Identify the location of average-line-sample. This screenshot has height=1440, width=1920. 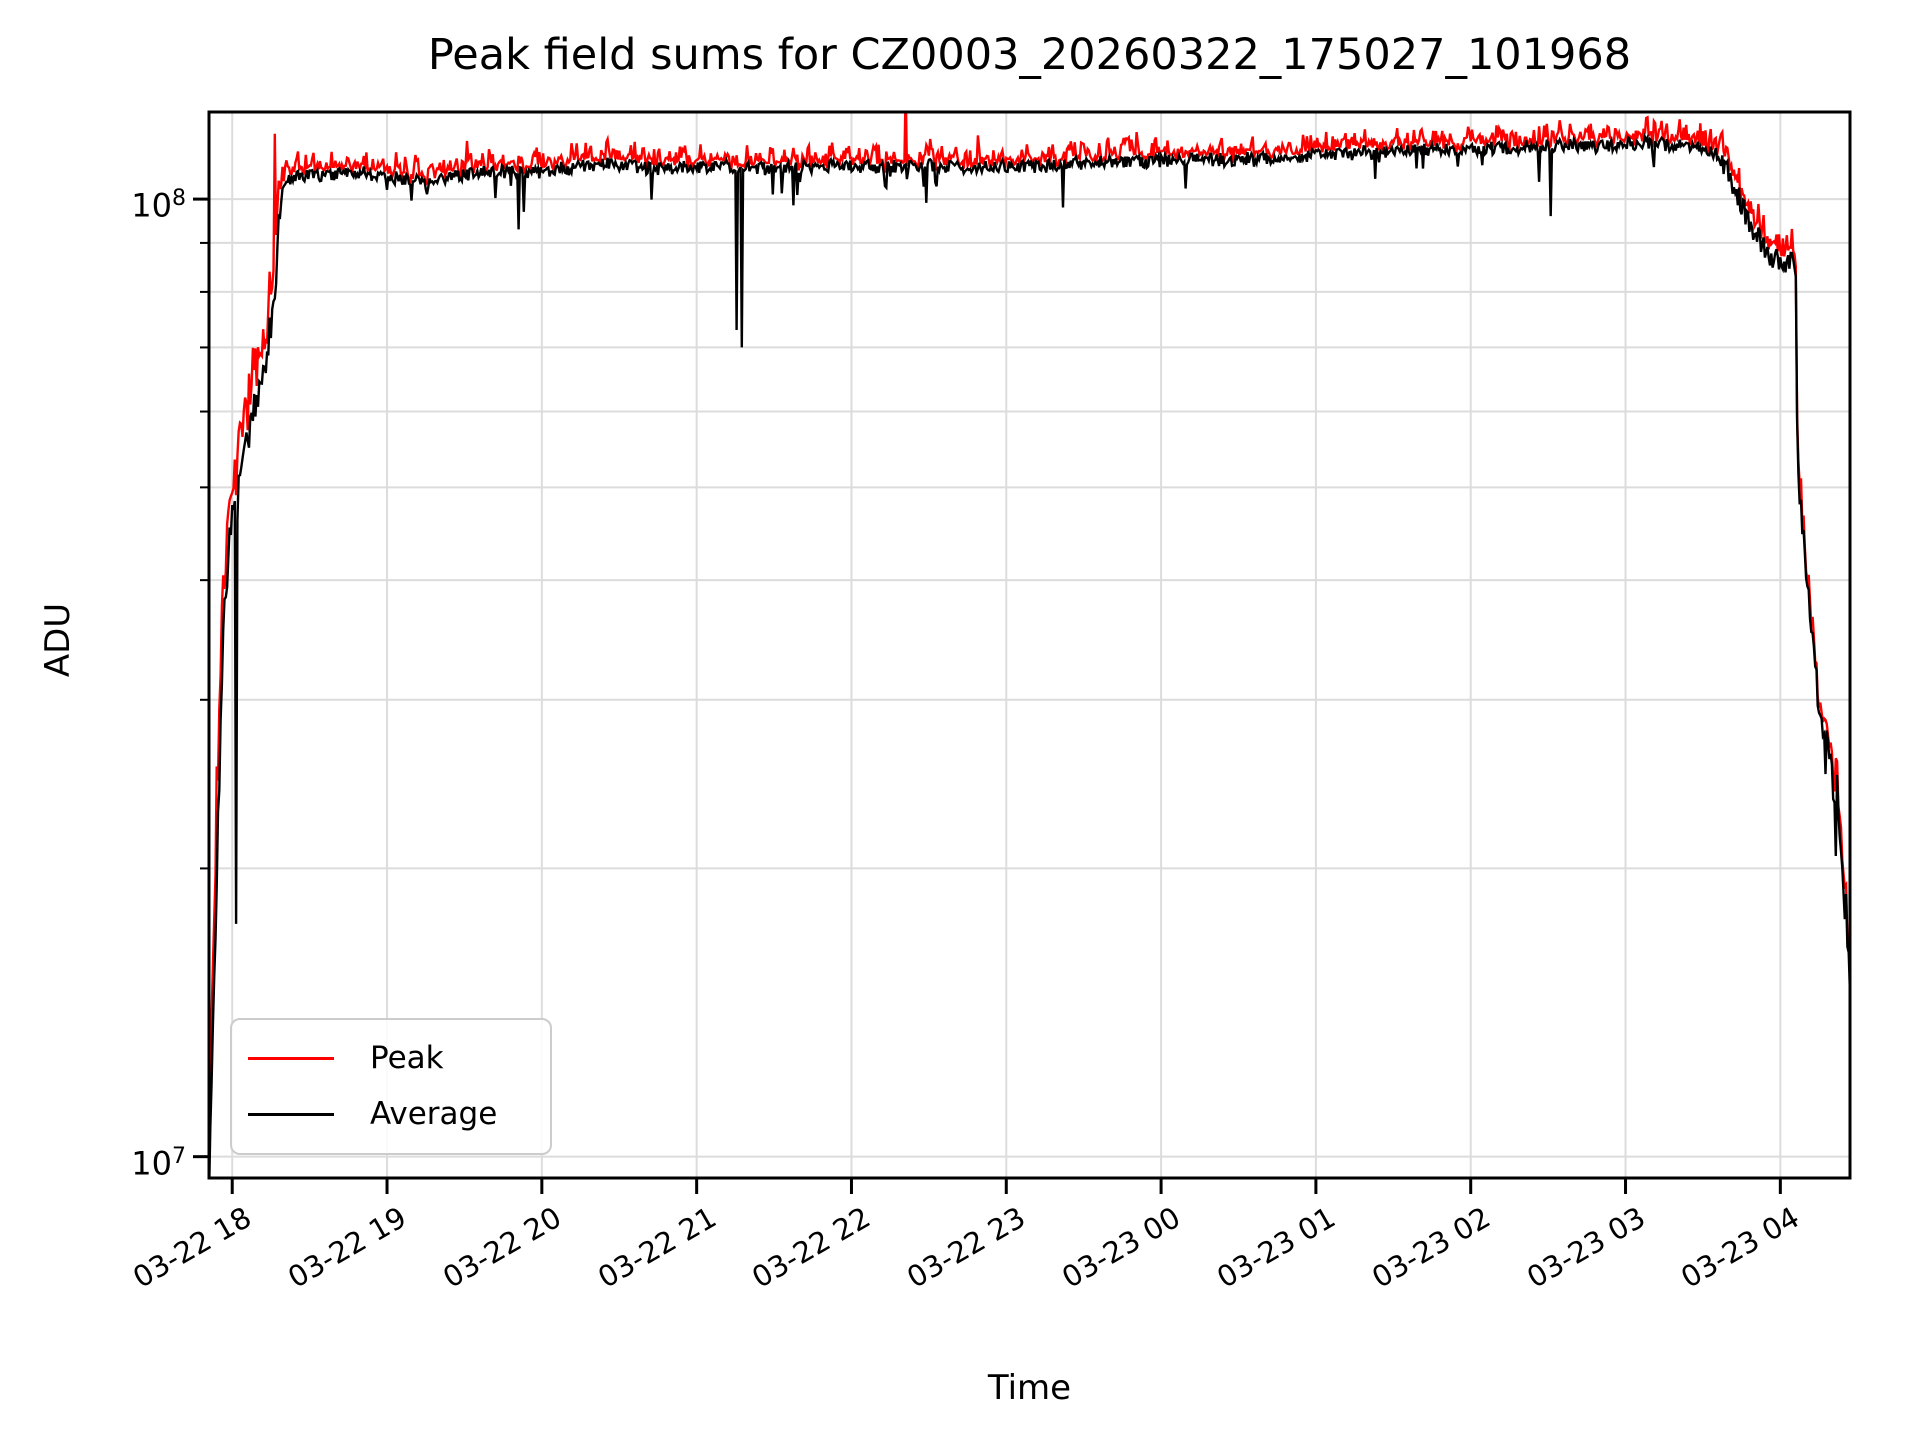
(291, 1115).